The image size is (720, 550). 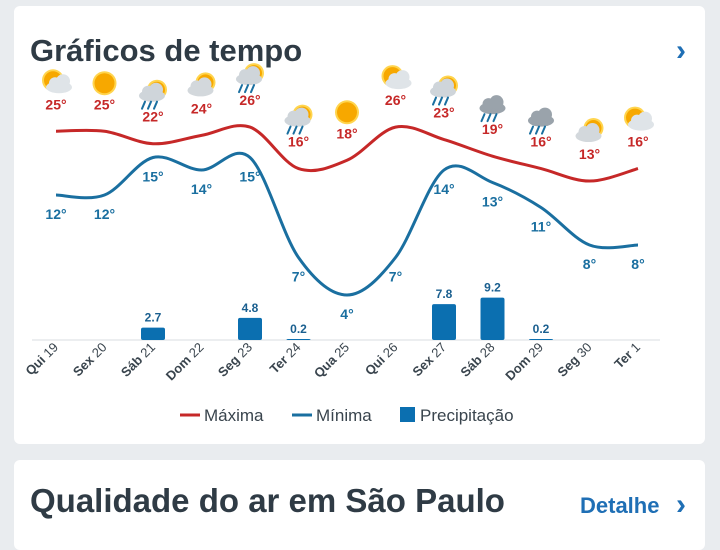 I want to click on day-label: Dom 22, so click(x=185, y=362).